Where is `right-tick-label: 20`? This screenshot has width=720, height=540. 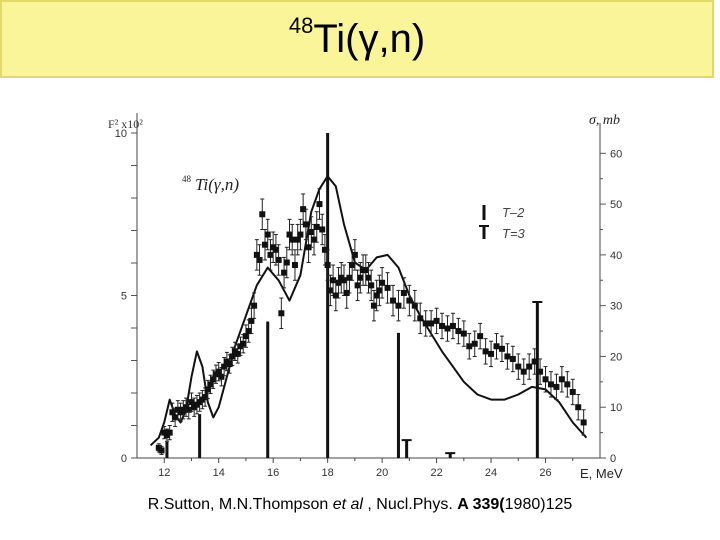
right-tick-label: 20 is located at coordinates (616, 357).